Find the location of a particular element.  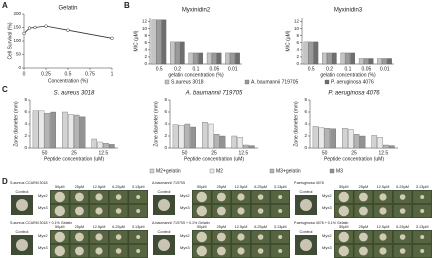

chart-title: Myxinidin2 is located at coordinates (196, 11).